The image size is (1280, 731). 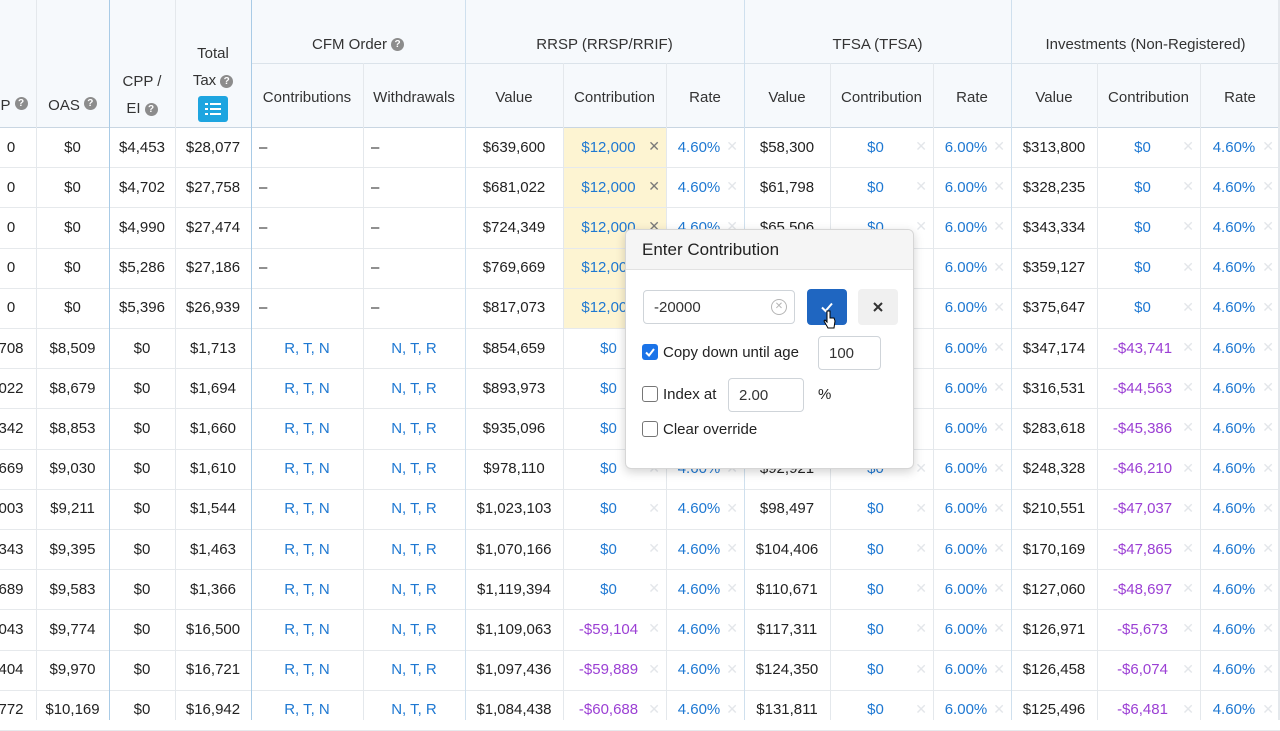 I want to click on column-header-rrsp-contribution: Contribution, so click(x=614, y=108).